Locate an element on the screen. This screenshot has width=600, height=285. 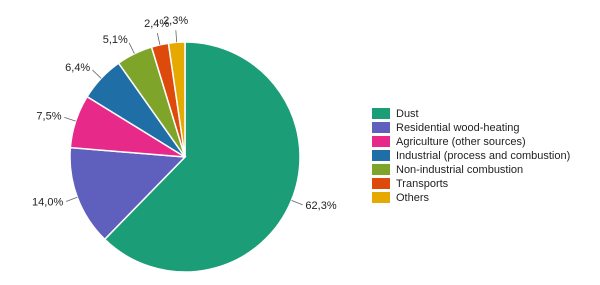
slice-label: 6,4% is located at coordinates (77, 68).